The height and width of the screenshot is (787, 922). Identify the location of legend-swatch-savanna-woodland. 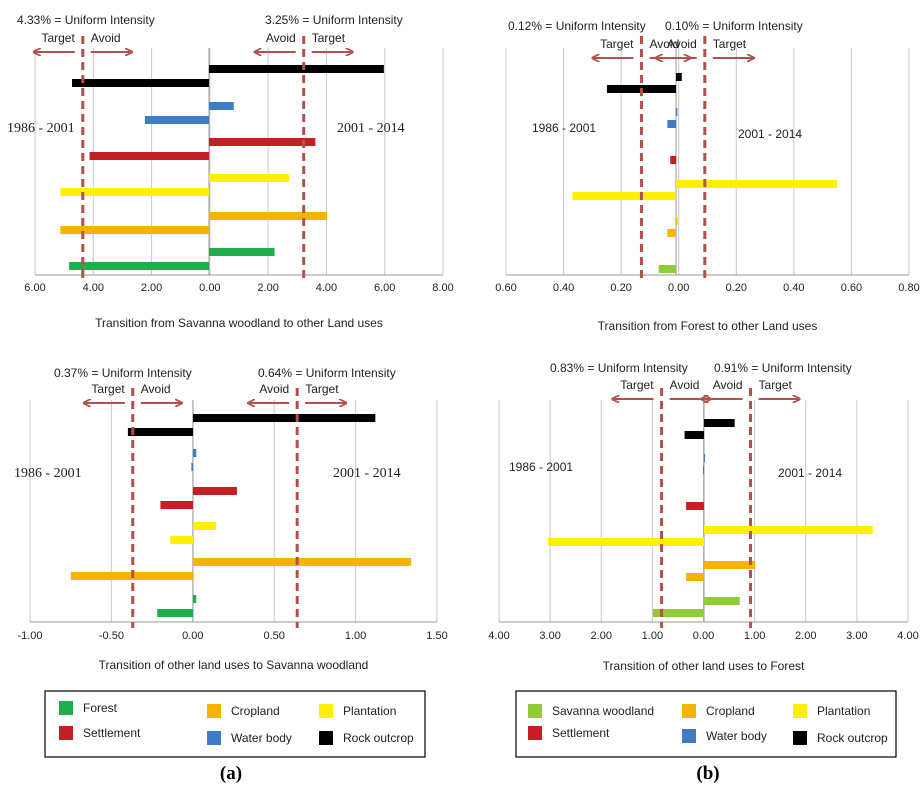
(535, 711).